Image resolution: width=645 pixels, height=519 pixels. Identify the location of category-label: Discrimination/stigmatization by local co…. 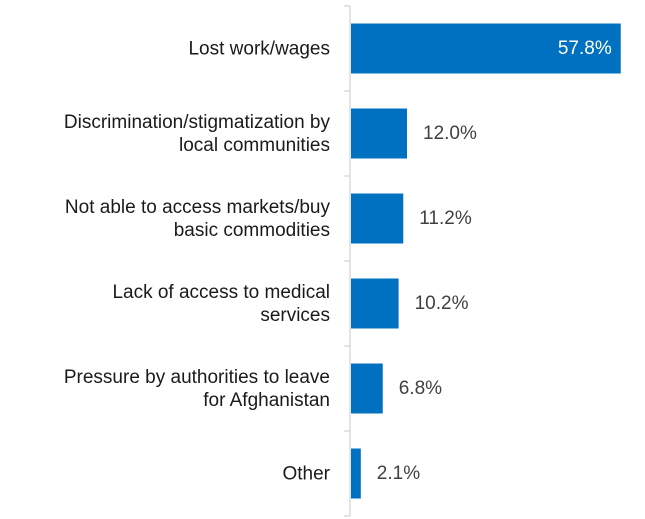
(197, 134).